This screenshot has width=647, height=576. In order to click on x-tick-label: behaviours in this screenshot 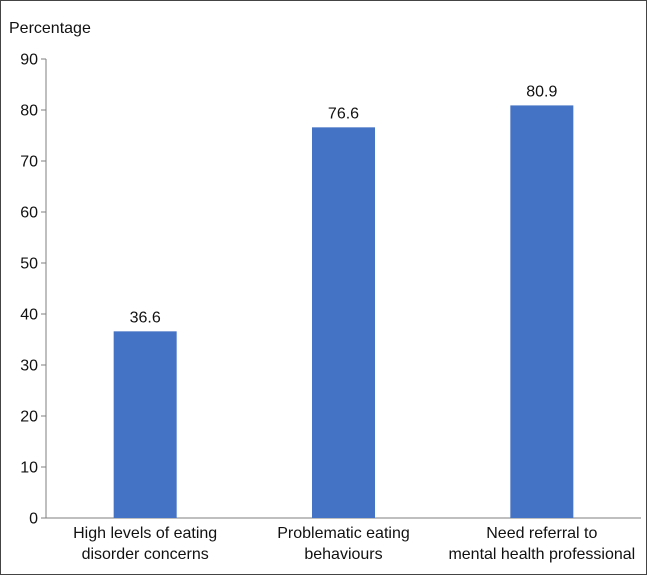, I will do `click(343, 554)`.